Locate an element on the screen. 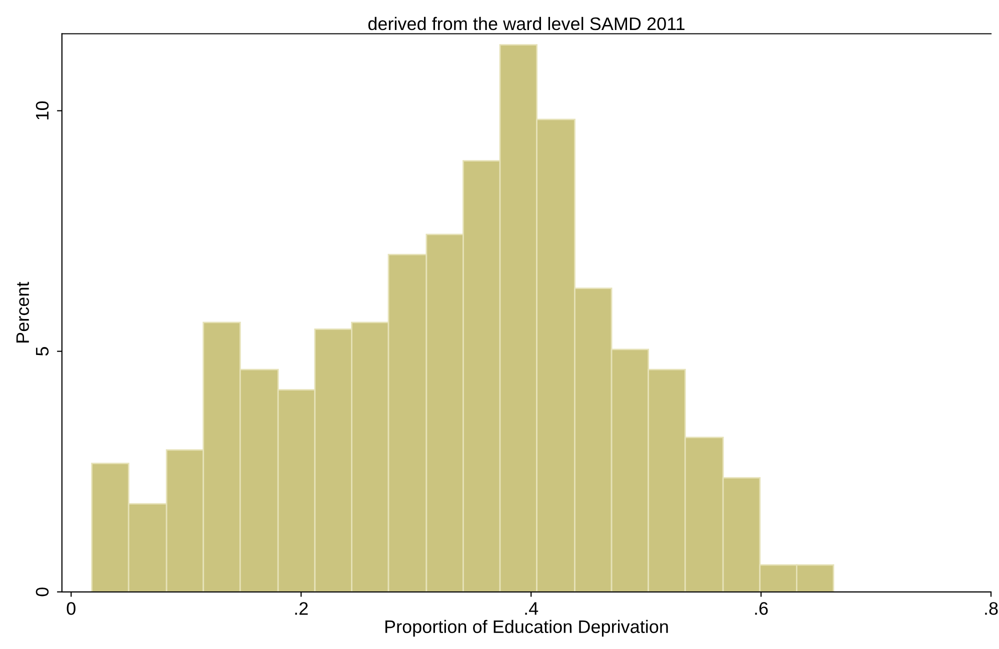 This screenshot has width=999, height=649. x-tick-label: .8 is located at coordinates (991, 608).